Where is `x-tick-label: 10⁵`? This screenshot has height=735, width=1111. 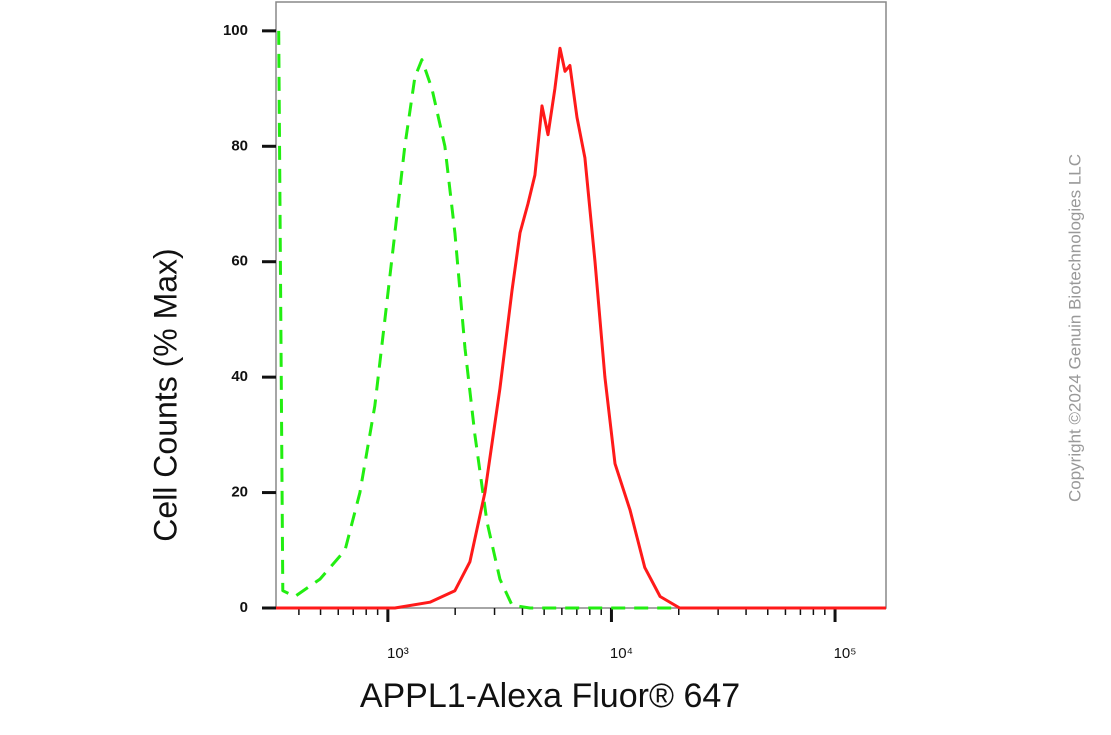 x-tick-label: 10⁵ is located at coordinates (845, 653).